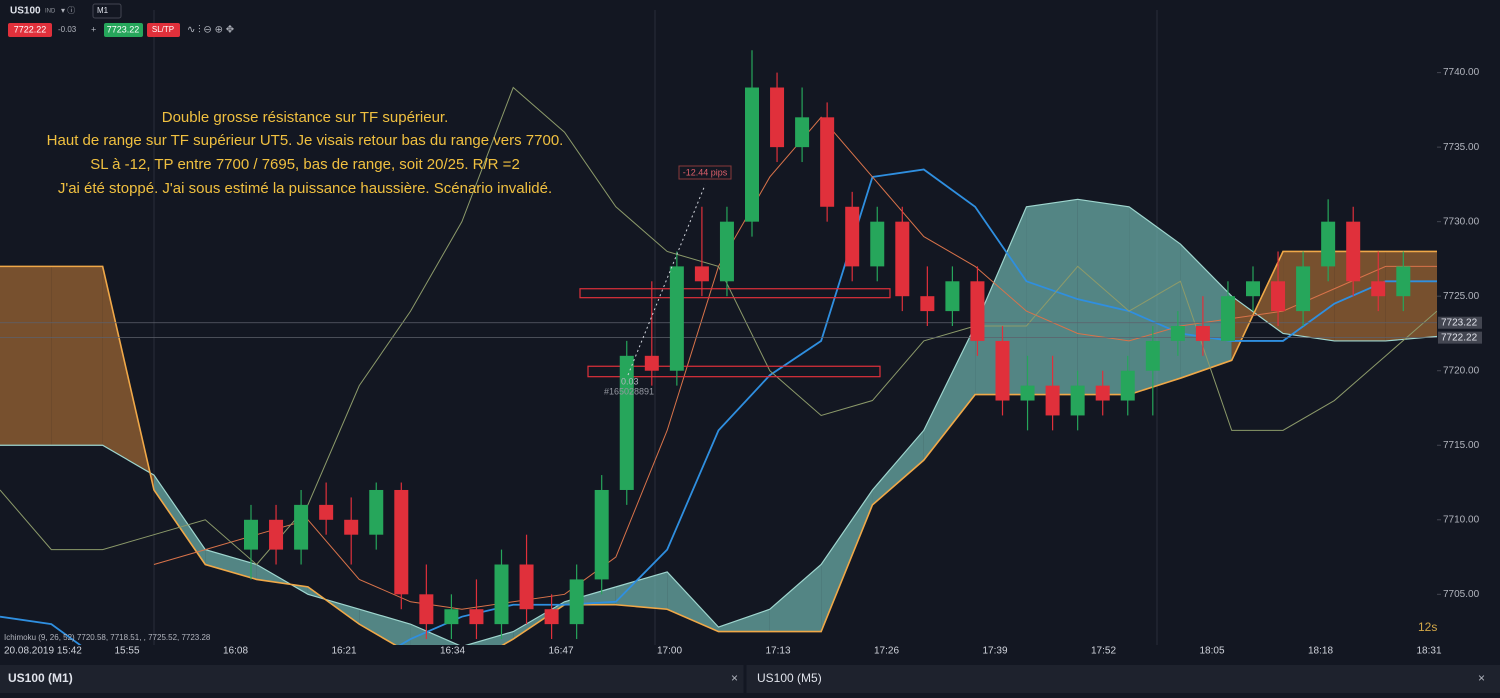 The height and width of the screenshot is (698, 1500). Describe the element at coordinates (1461, 594) in the screenshot. I see `y-tick-label: 7705.00` at that location.